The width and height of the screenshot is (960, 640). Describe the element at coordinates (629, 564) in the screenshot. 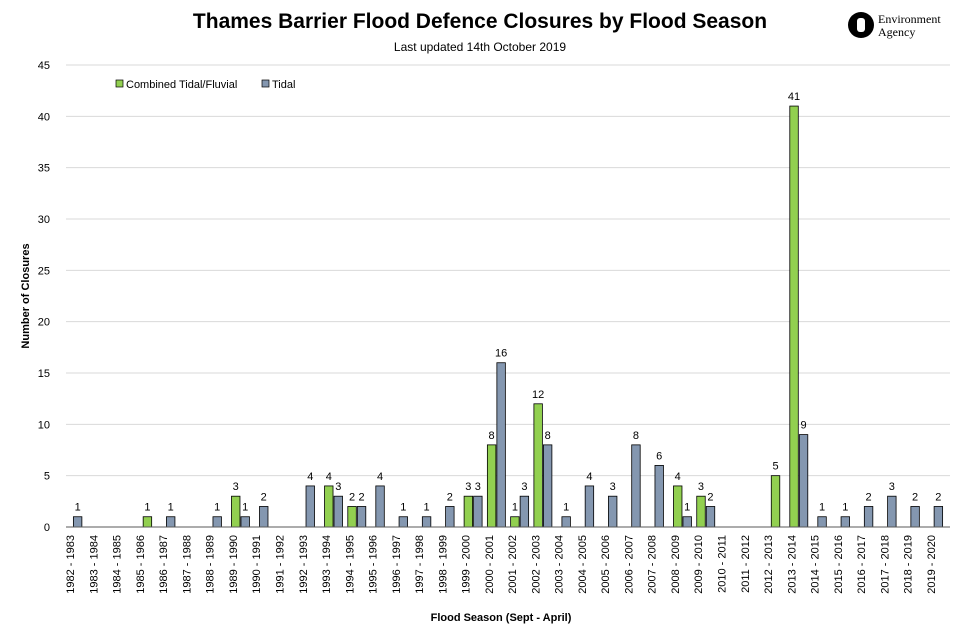

I see `x-tick-label: 2006 - 2007` at that location.